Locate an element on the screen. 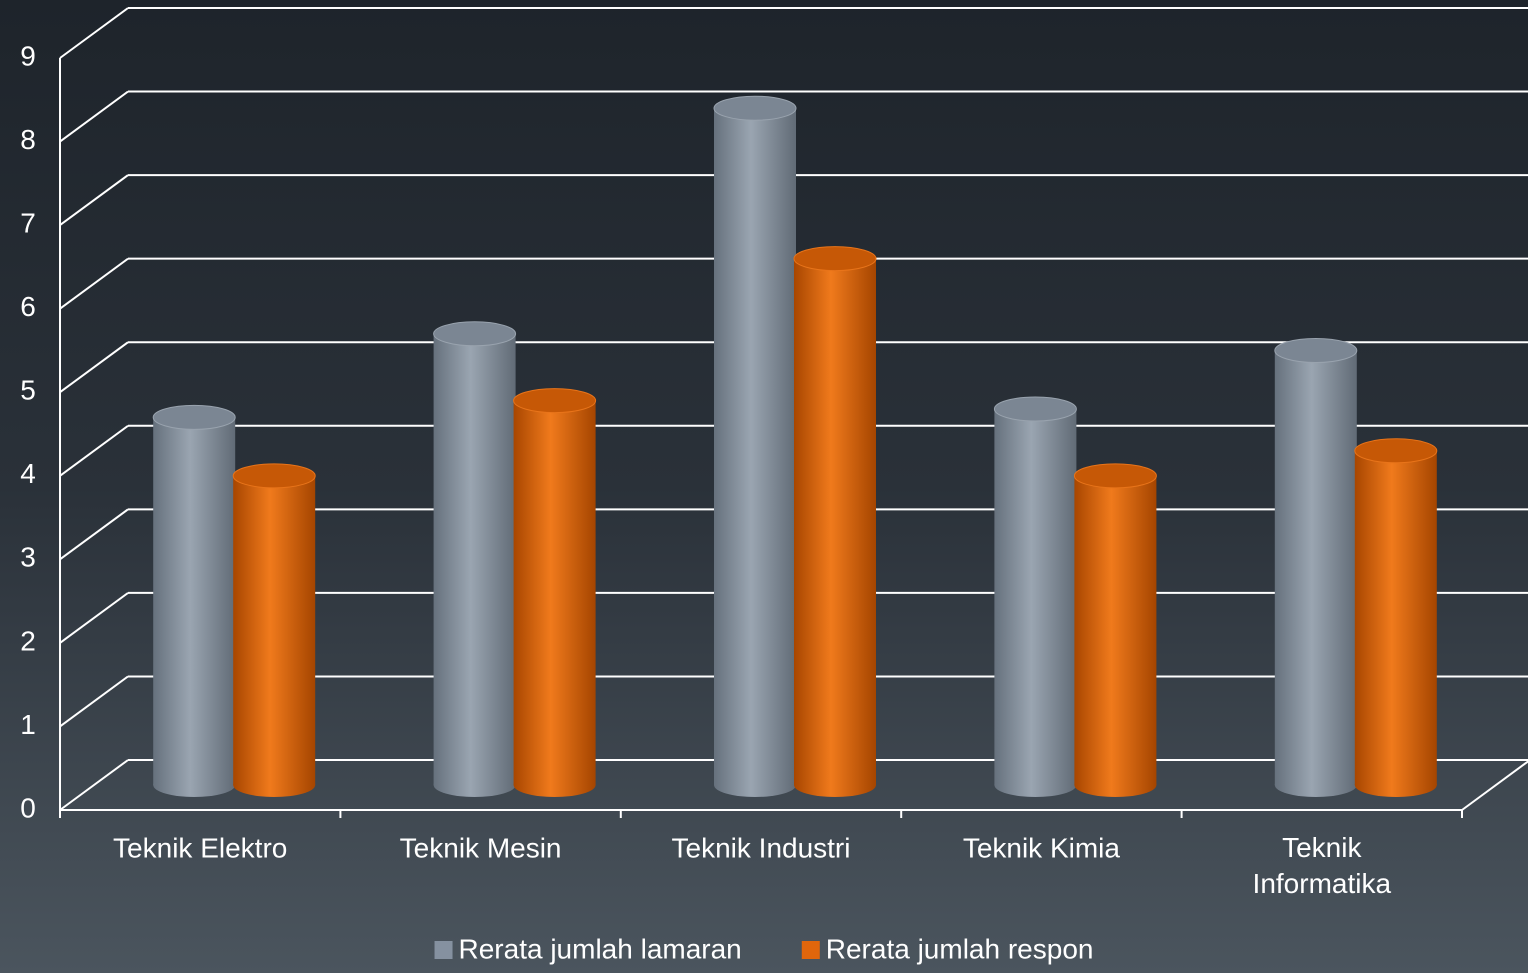  y-tick-label: 8 is located at coordinates (28, 139).